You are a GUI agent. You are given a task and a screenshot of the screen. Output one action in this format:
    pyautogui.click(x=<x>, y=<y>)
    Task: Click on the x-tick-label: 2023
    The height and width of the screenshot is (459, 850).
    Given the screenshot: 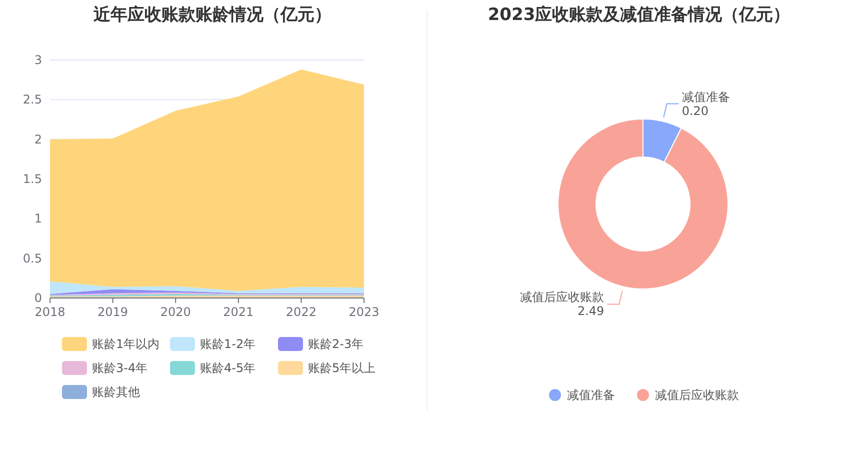 What is the action you would take?
    pyautogui.click(x=364, y=312)
    